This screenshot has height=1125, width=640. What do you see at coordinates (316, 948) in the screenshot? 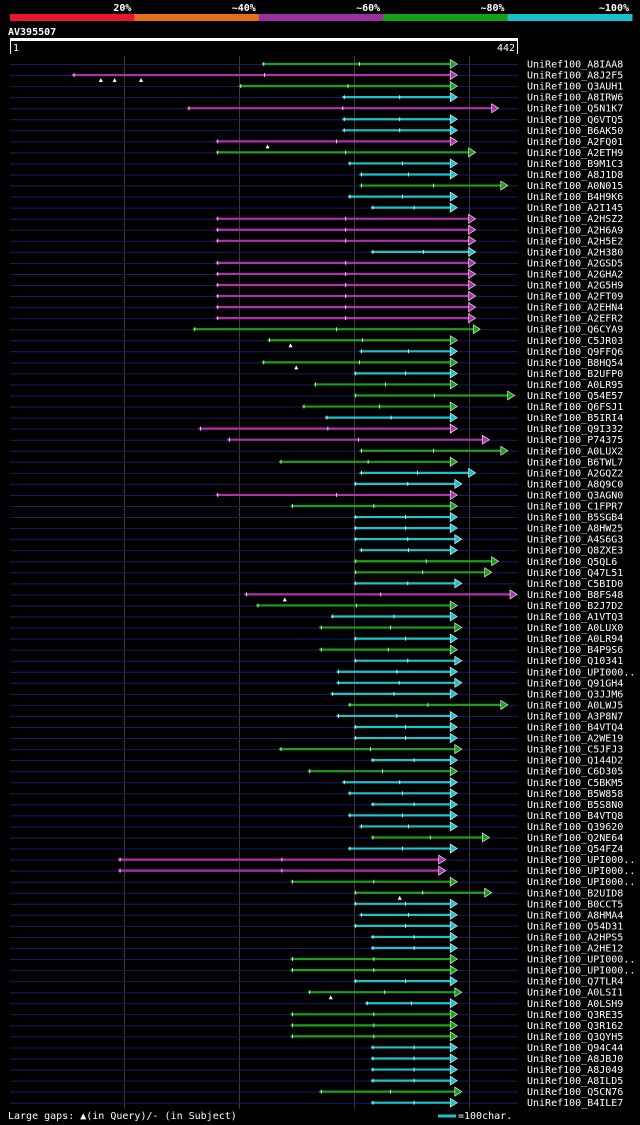
I see `hit-row: UniRef100_A2HE12` at bounding box center [316, 948].